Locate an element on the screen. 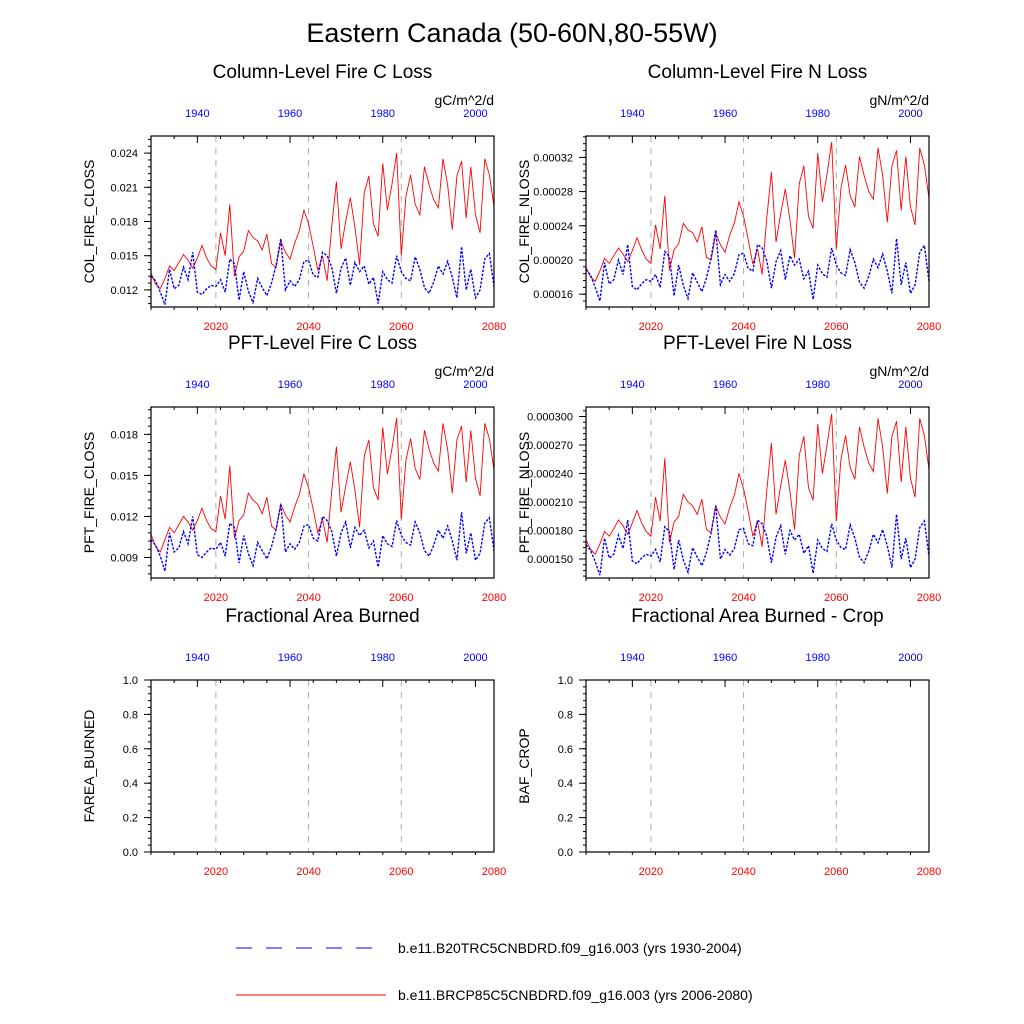  y-tick-label: 0.00020 is located at coordinates (553, 261).